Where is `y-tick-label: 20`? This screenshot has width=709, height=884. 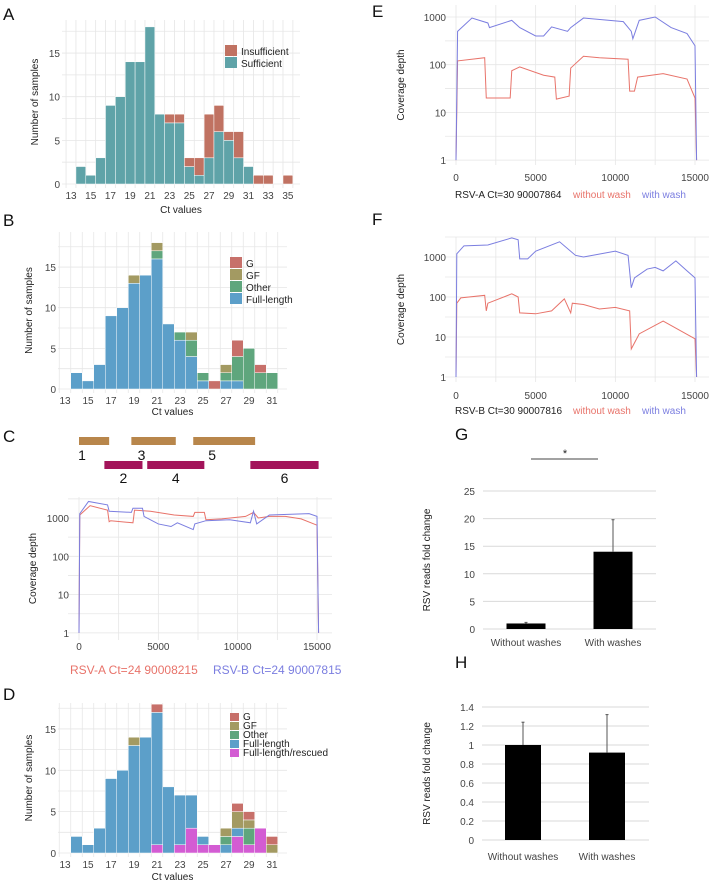 y-tick-label: 20 is located at coordinates (470, 520).